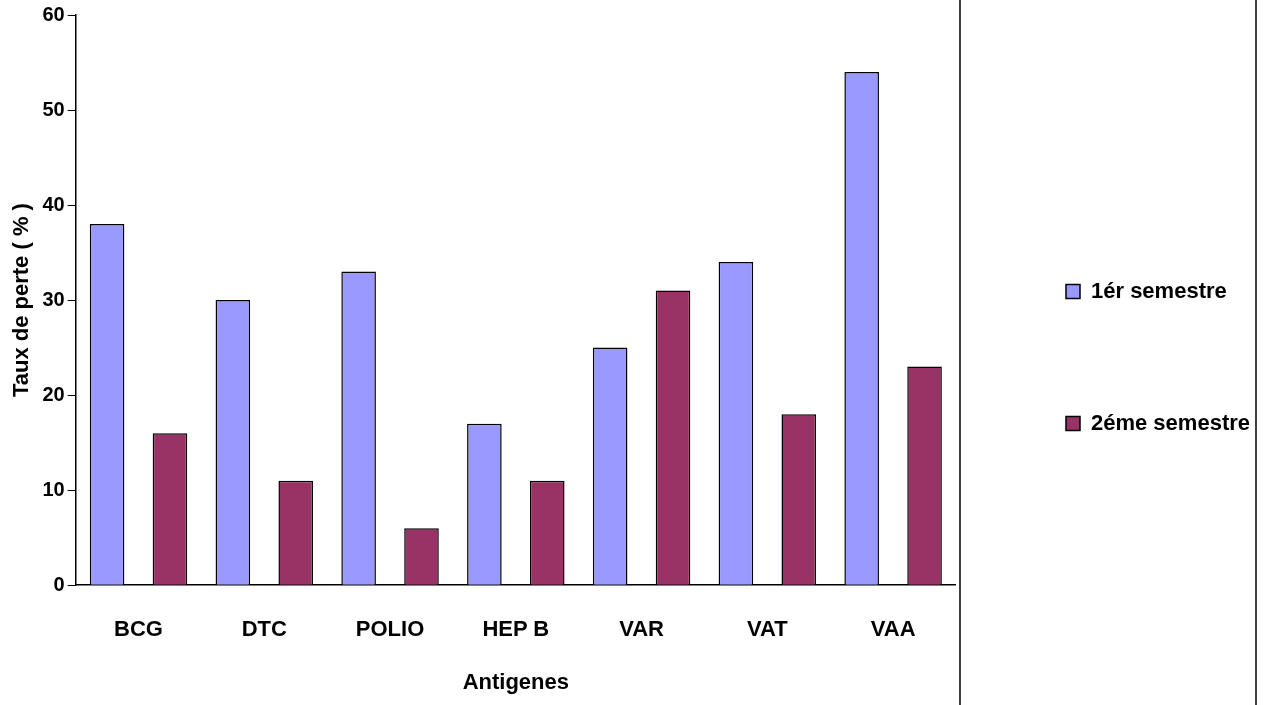 The width and height of the screenshot is (1265, 705). Describe the element at coordinates (390, 629) in the screenshot. I see `x-tick-label: POLIO` at that location.